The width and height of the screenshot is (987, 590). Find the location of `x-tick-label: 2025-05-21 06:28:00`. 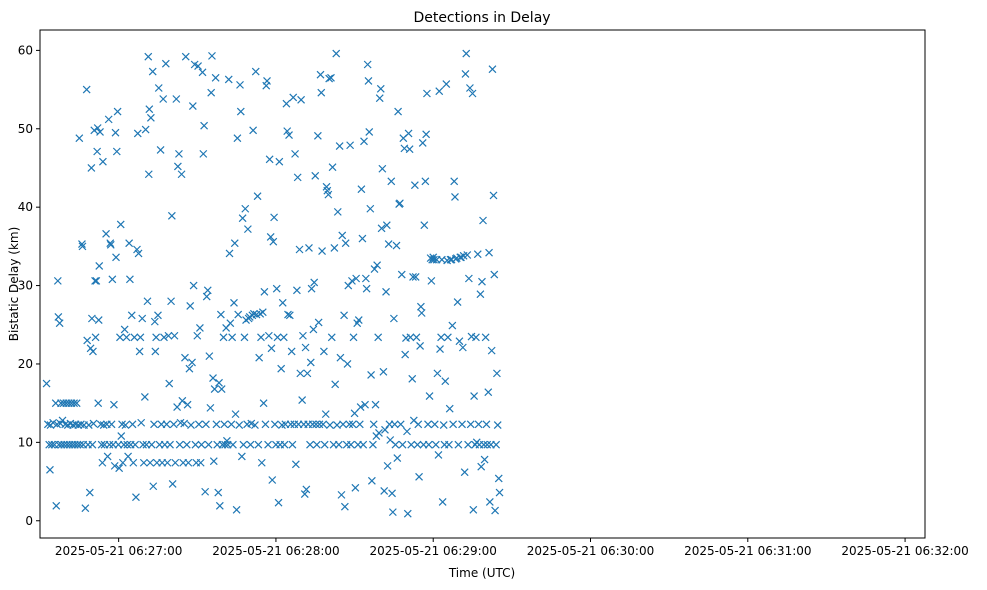

x-tick-label: 2025-05-21 06:28:00 is located at coordinates (275, 551).